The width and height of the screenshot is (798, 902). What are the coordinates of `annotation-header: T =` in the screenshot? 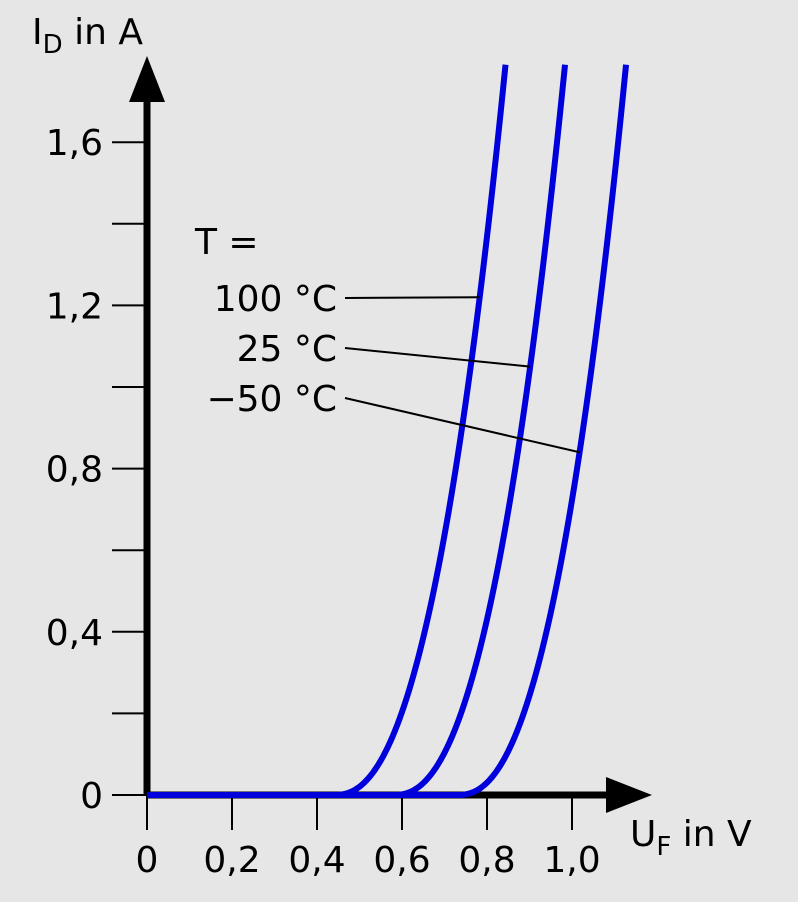 It's located at (226, 242).